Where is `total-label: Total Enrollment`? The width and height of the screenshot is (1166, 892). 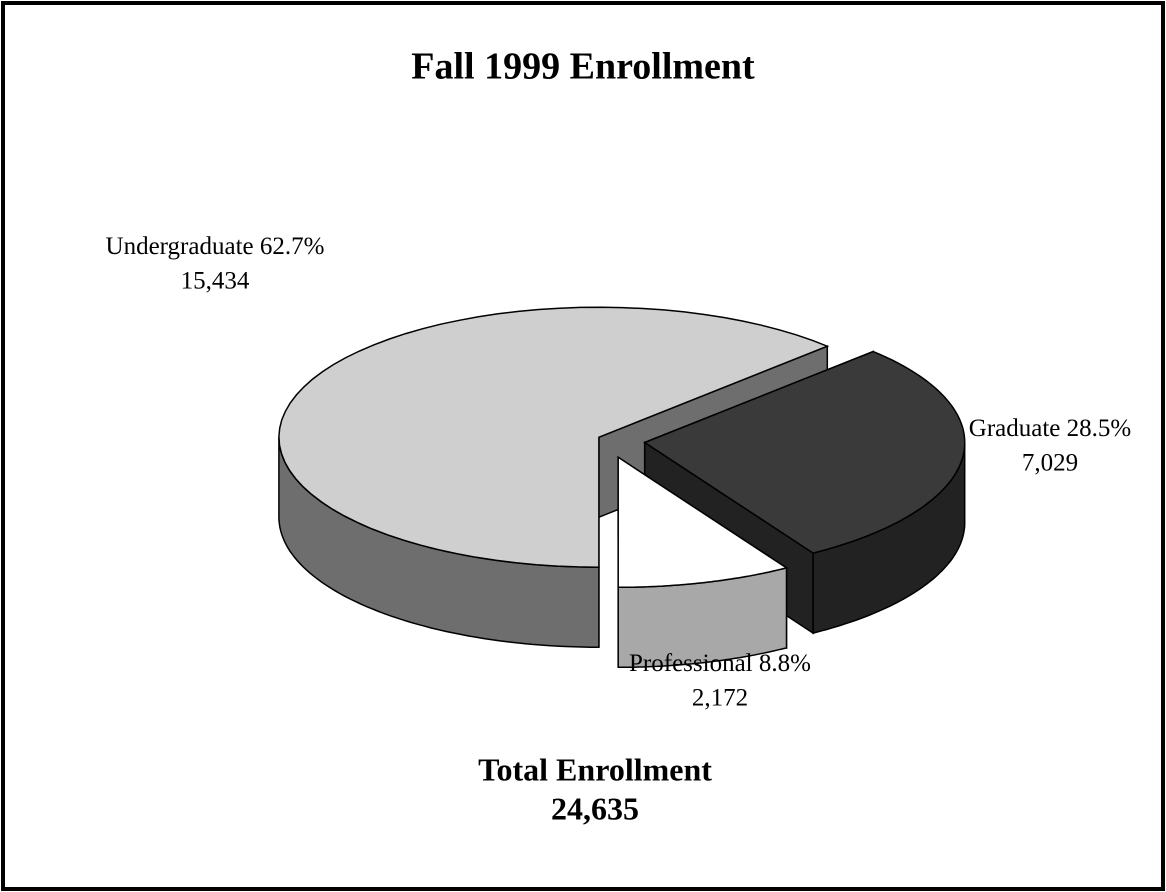 total-label: Total Enrollment is located at coordinates (595, 769).